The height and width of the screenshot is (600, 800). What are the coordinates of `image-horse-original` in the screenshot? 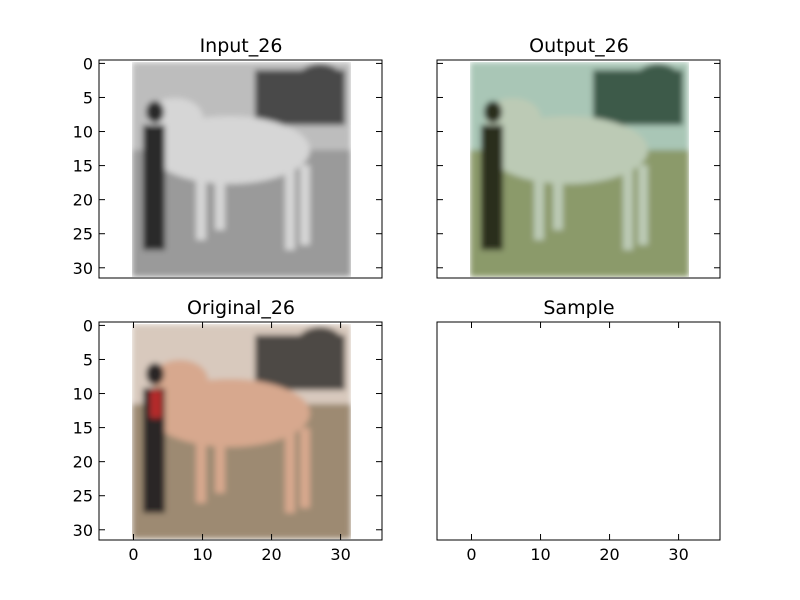 It's located at (241, 431).